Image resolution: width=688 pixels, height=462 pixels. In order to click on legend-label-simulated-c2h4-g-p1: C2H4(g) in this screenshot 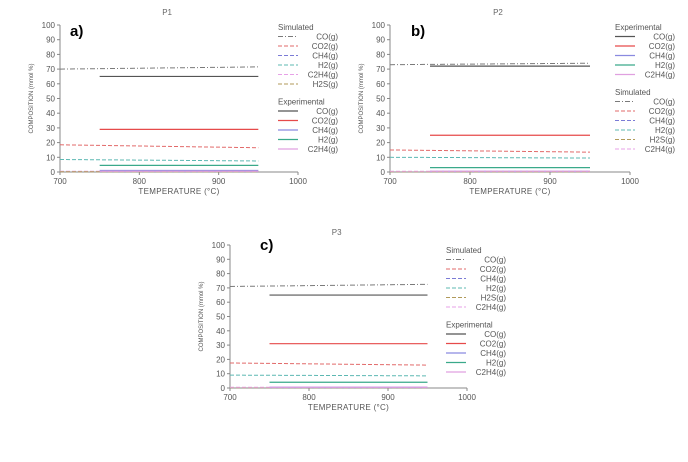, I will do `click(323, 75)`.